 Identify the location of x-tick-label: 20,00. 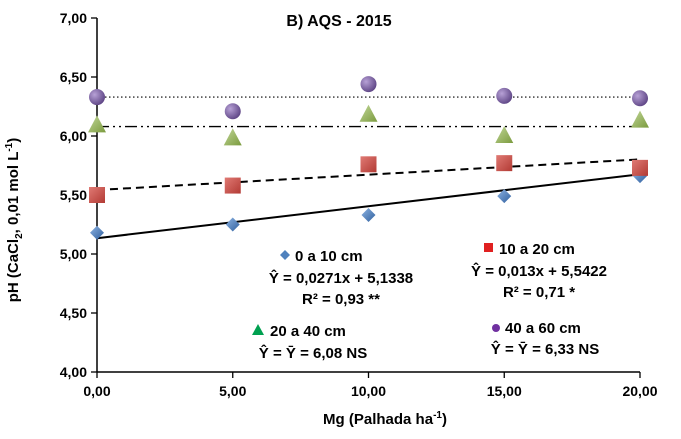
(639, 391).